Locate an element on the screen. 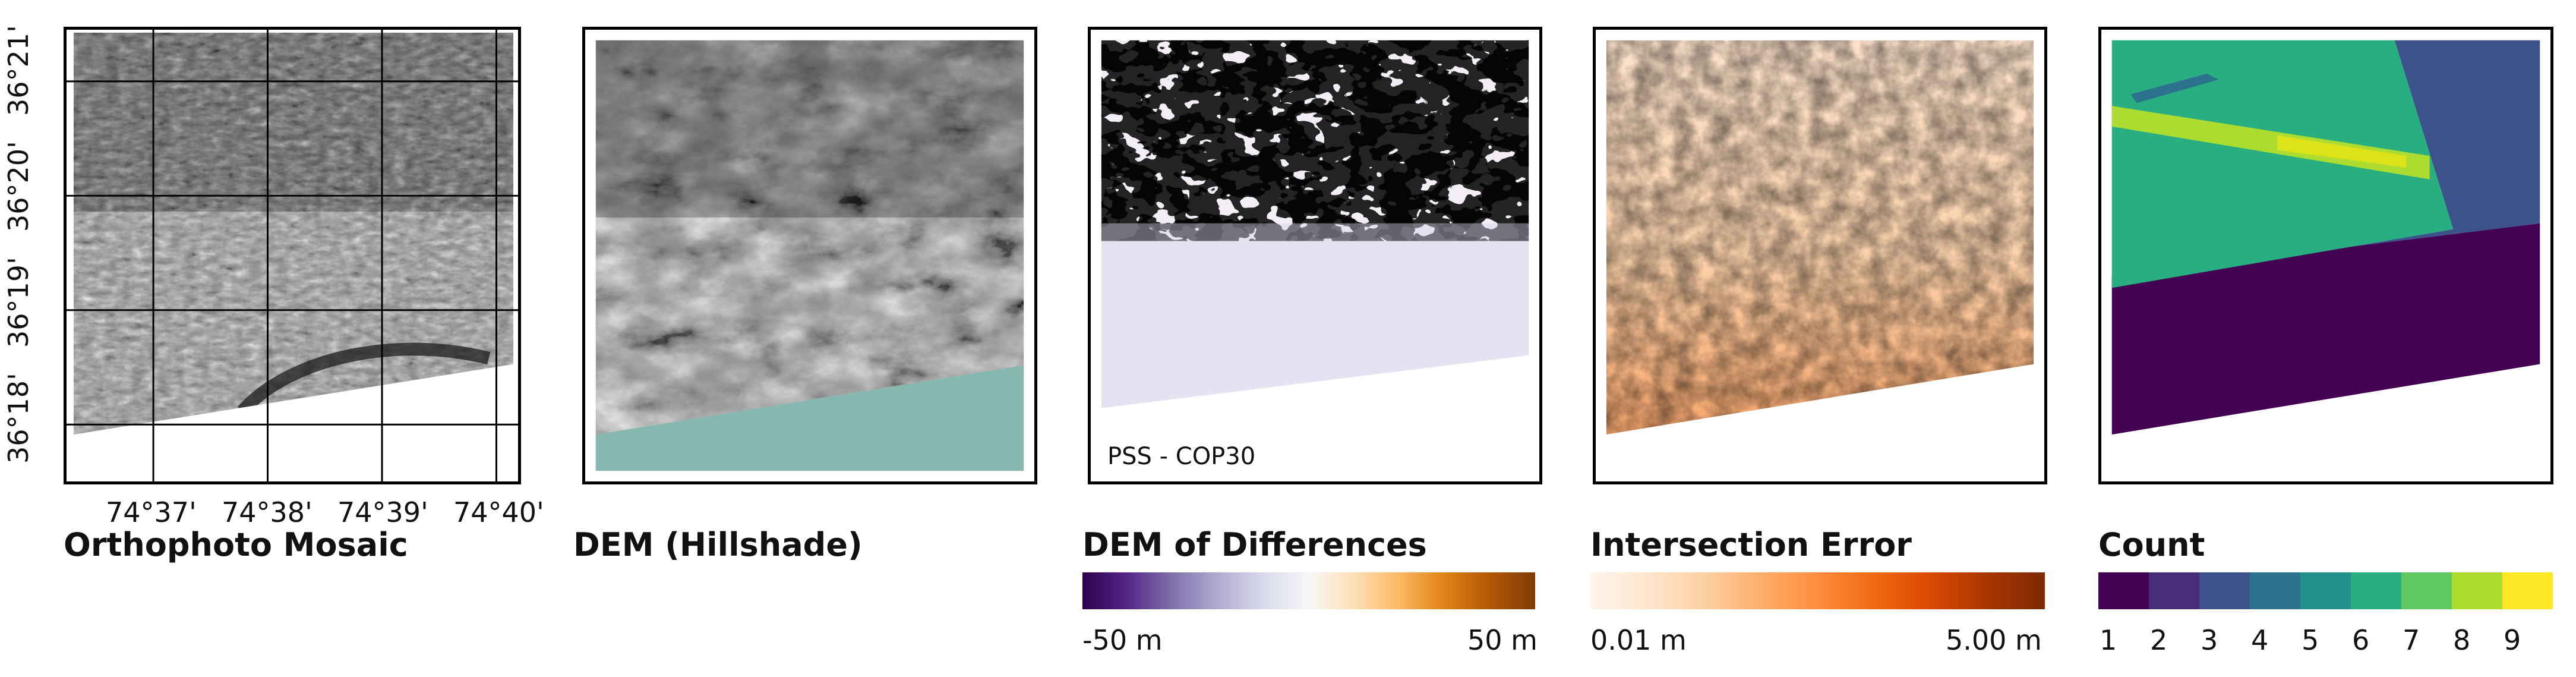 The width and height of the screenshot is (2576, 677). count-legend-label-4: 4 is located at coordinates (2260, 640).